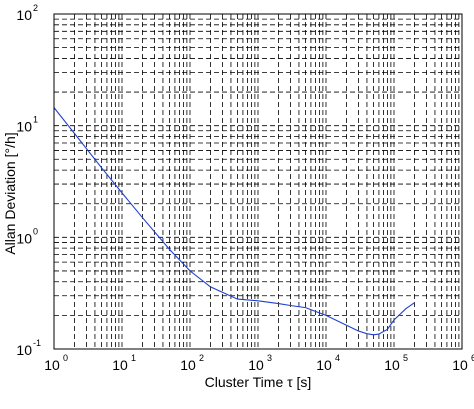 The image size is (474, 409). I want to click on y-tick-label: 10 2, so click(27, 13).